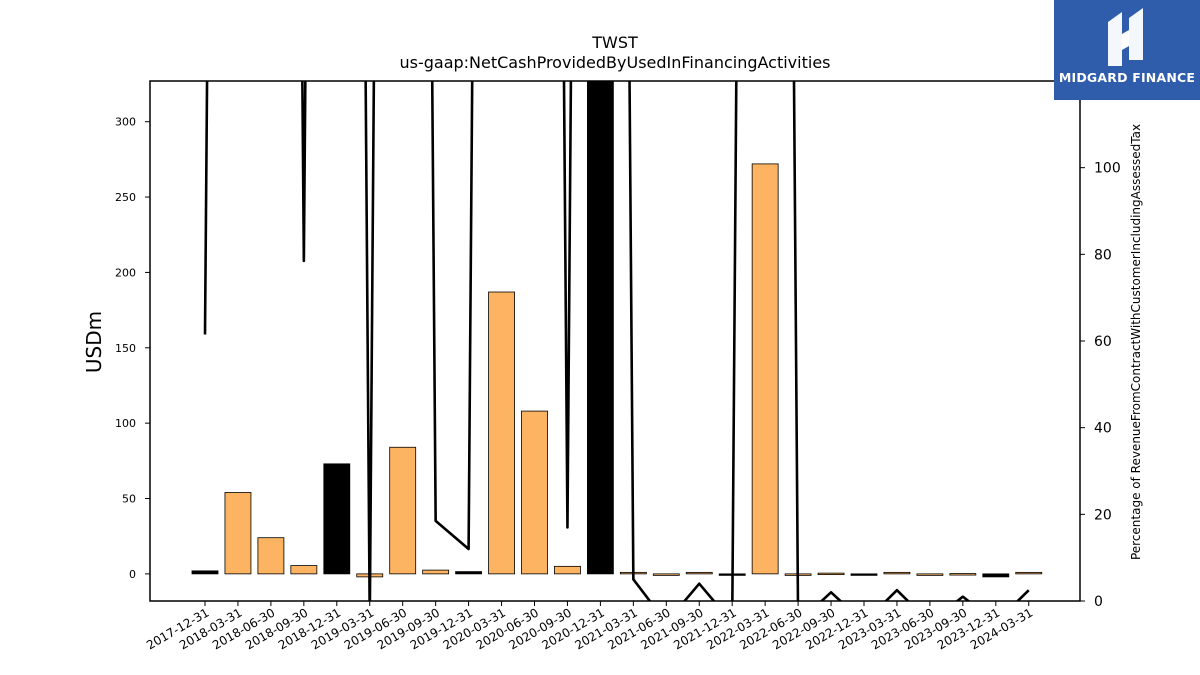 The image size is (1200, 675). What do you see at coordinates (125, 122) in the screenshot?
I see `y-tick-label: 300` at bounding box center [125, 122].